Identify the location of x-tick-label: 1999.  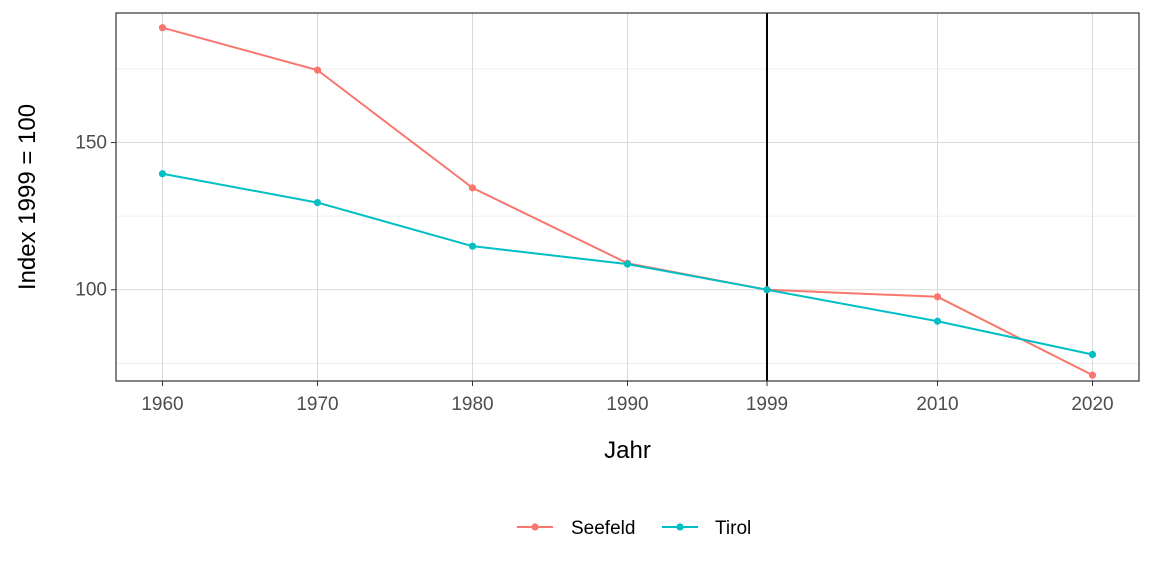
(767, 404).